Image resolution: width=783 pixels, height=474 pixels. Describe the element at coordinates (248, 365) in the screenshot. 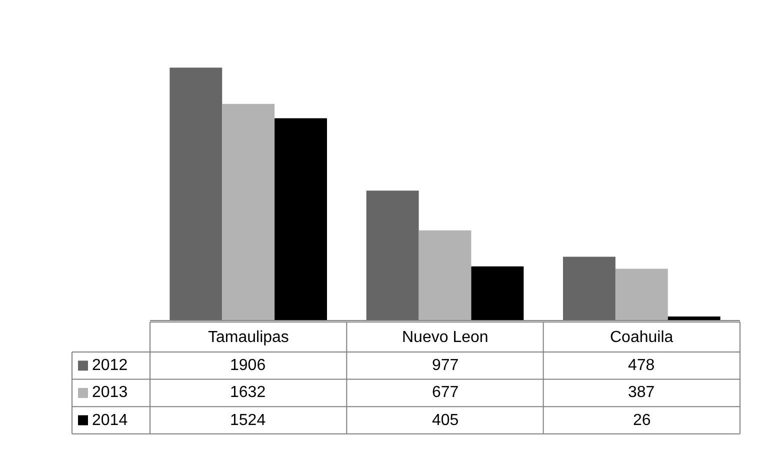

I see `data-label: 1906` at that location.